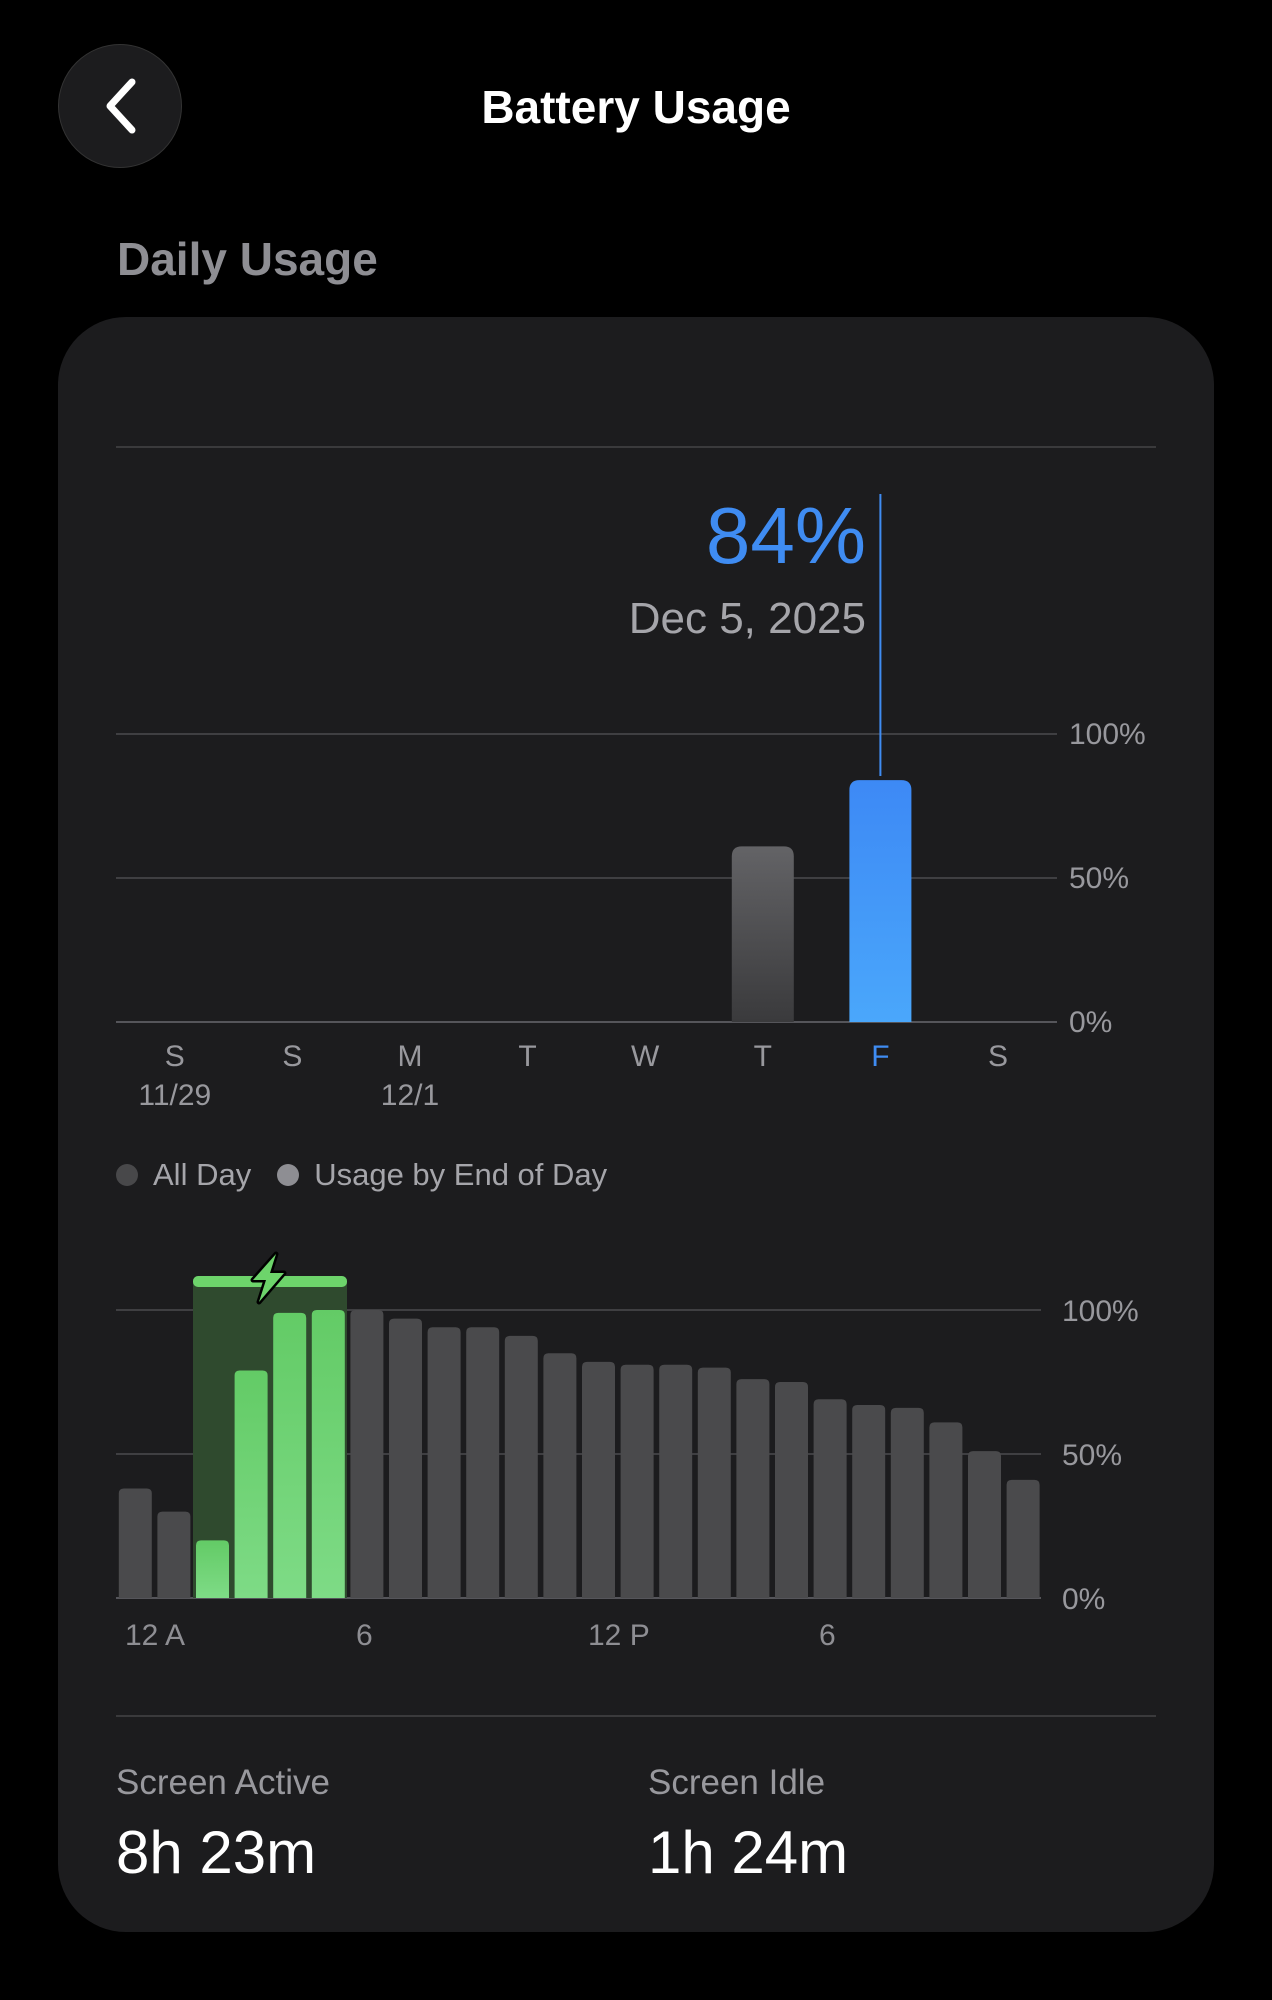 This screenshot has height=2000, width=1272. I want to click on legend-item-all-day: All Day, so click(183, 1175).